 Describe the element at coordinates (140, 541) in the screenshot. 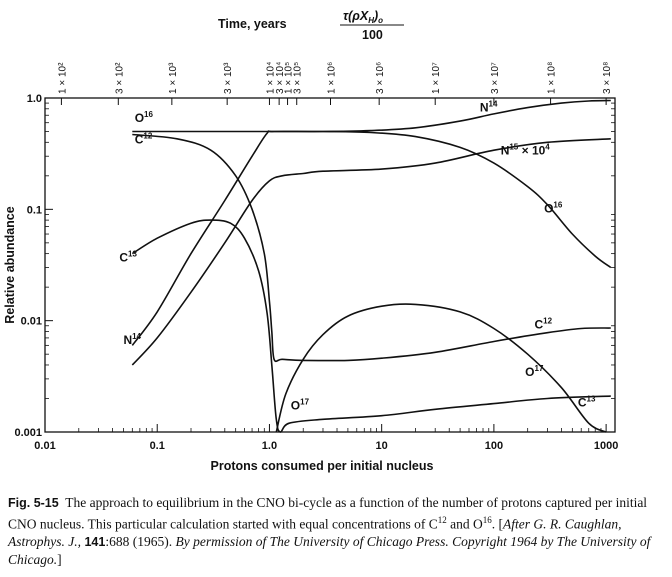

I see `caption-text-4: :688 (1965).` at that location.